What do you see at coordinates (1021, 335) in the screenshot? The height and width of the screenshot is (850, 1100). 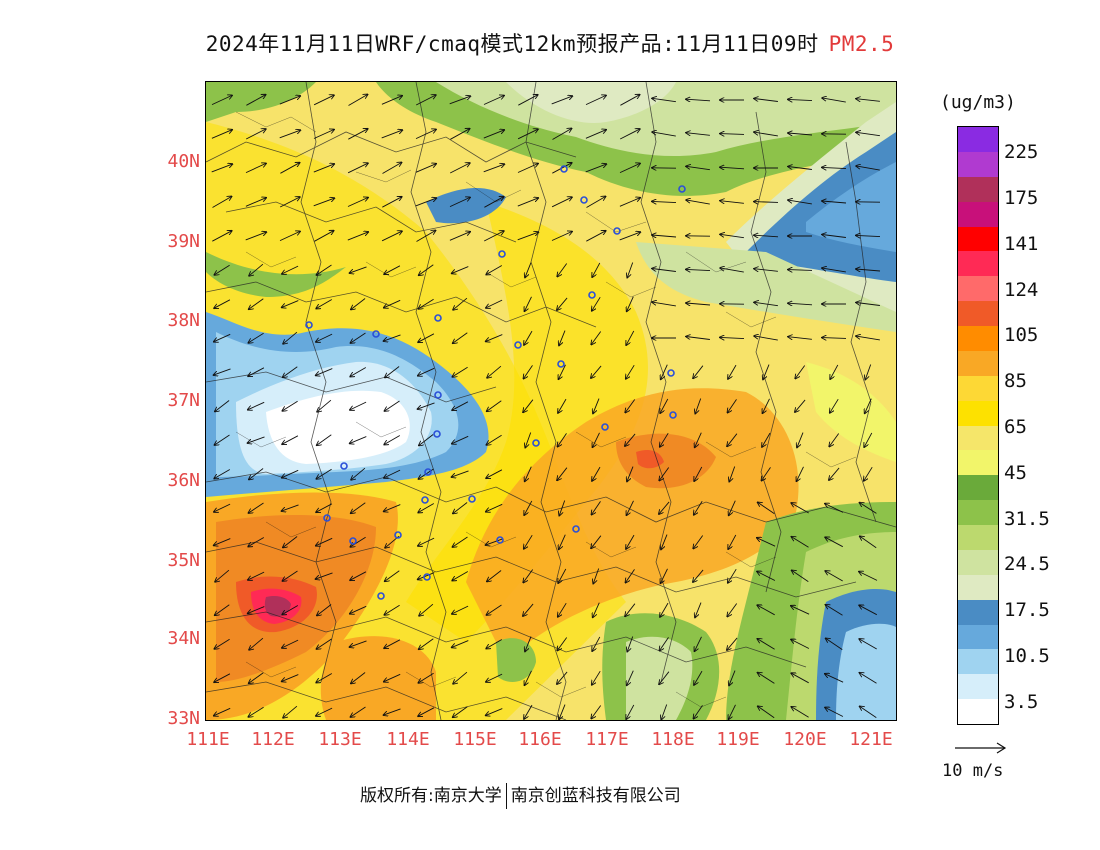 I see `legend-label: 105` at bounding box center [1021, 335].